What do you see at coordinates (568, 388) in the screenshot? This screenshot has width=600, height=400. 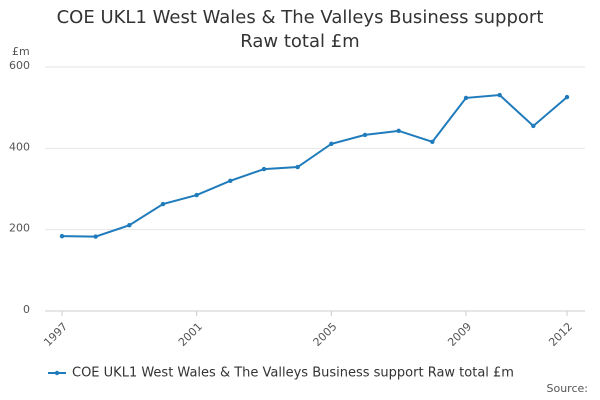 I see `source: Source:` at bounding box center [568, 388].